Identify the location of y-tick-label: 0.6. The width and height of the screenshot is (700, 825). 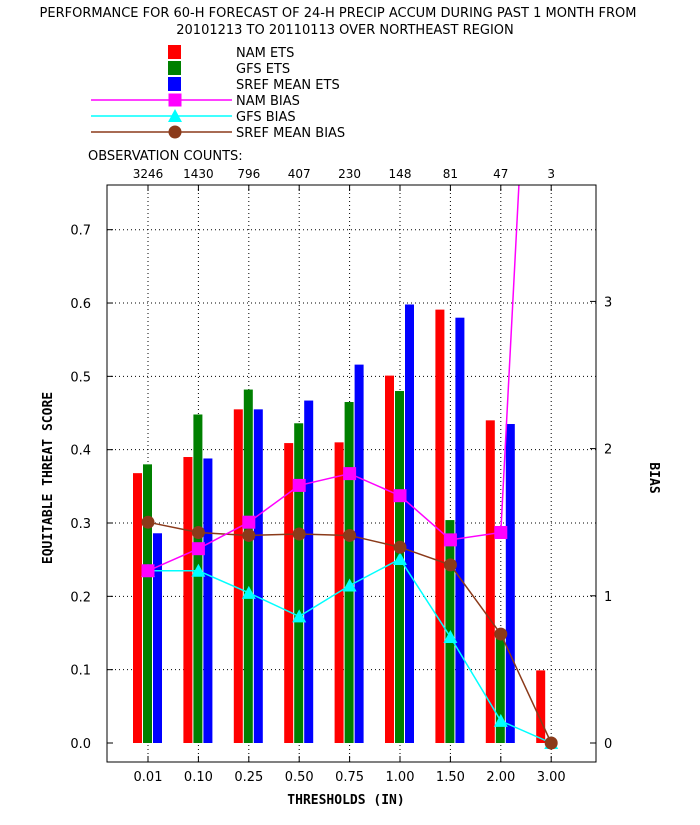
(80, 304).